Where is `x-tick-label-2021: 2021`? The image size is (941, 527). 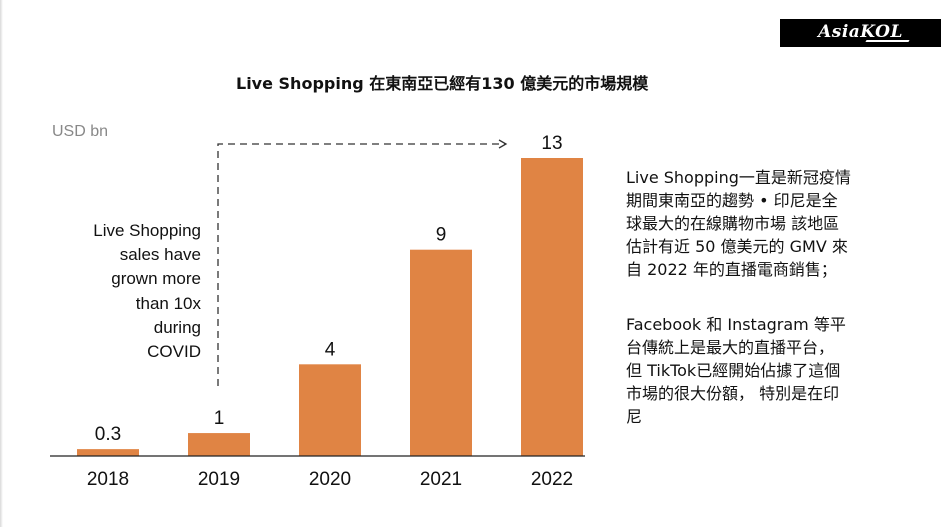 x-tick-label-2021: 2021 is located at coordinates (441, 479).